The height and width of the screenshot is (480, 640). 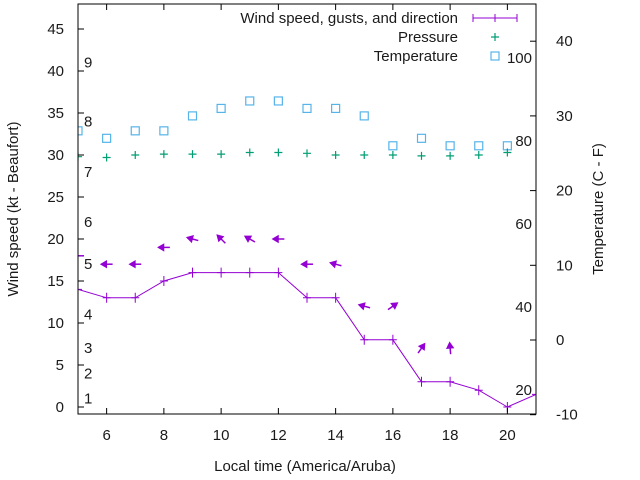 I want to click on y2-tick-label: 0, so click(x=560, y=340).